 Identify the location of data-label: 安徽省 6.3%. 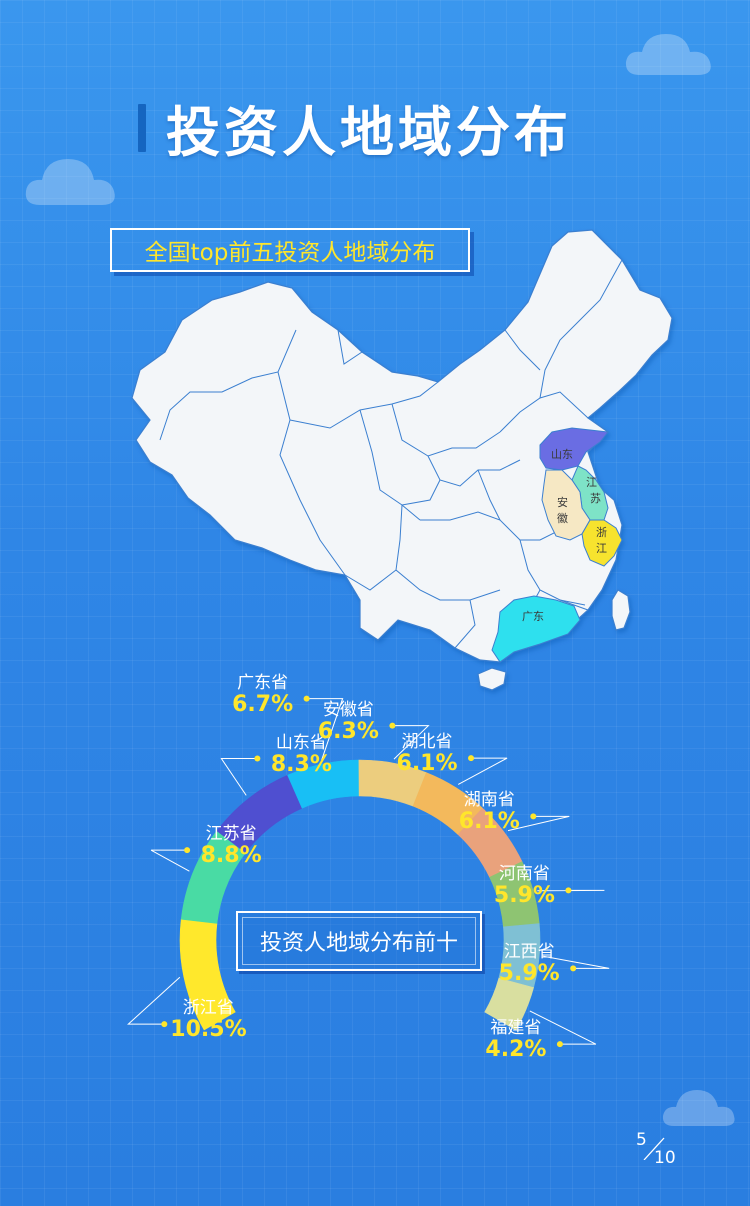
(348, 721).